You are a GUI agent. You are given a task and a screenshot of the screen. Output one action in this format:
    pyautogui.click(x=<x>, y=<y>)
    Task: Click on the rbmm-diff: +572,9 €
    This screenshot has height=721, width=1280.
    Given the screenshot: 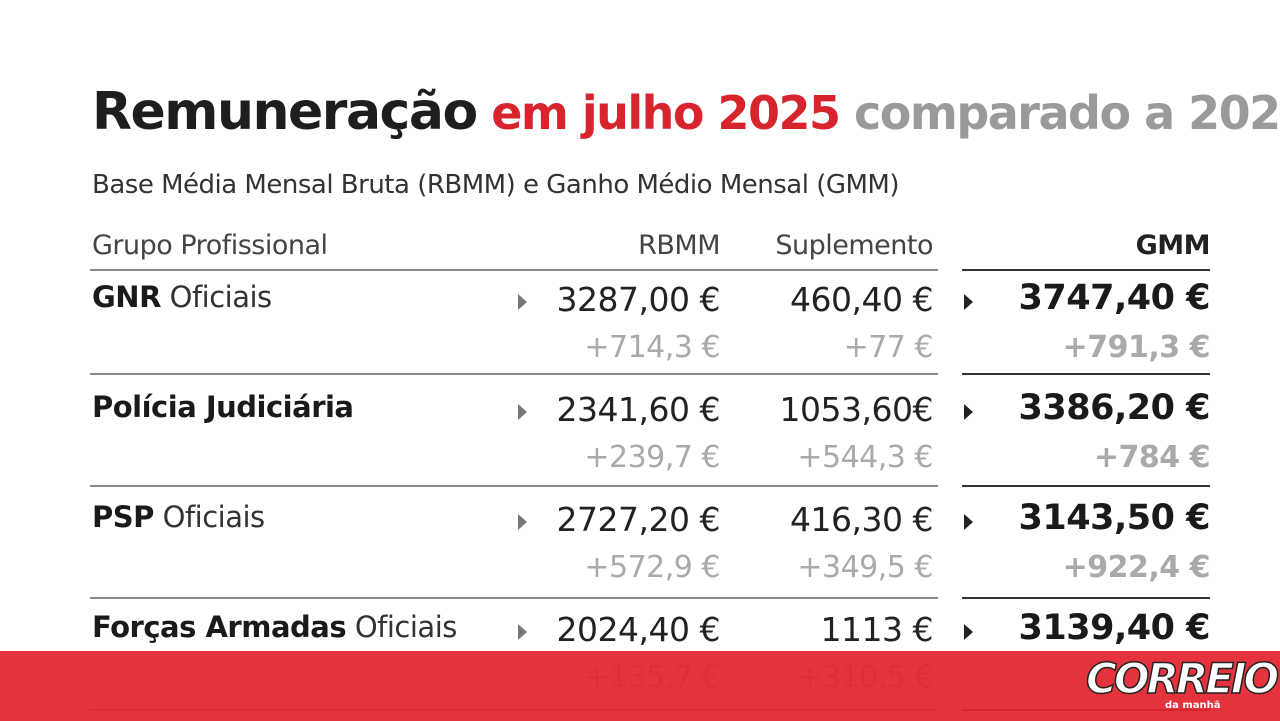 What is the action you would take?
    pyautogui.click(x=652, y=567)
    